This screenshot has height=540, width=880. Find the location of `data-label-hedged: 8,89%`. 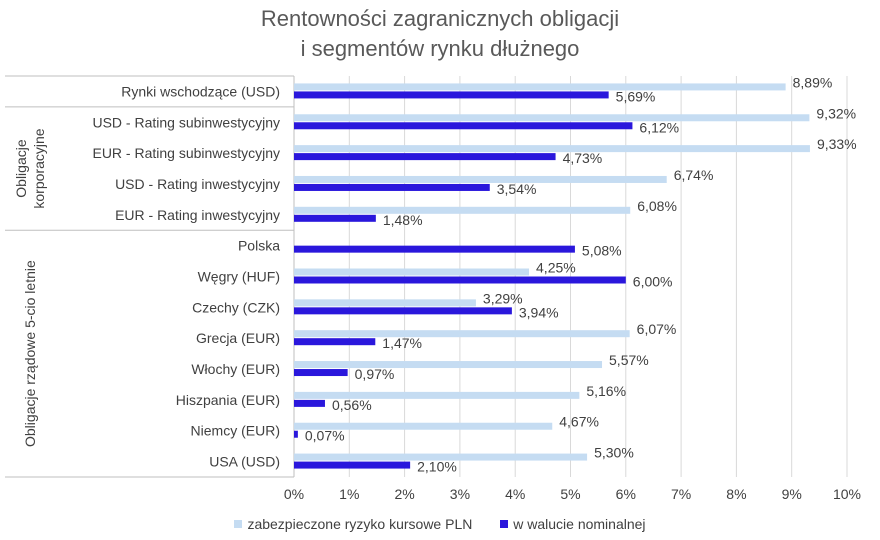

data-label-hedged: 8,89% is located at coordinates (813, 82).